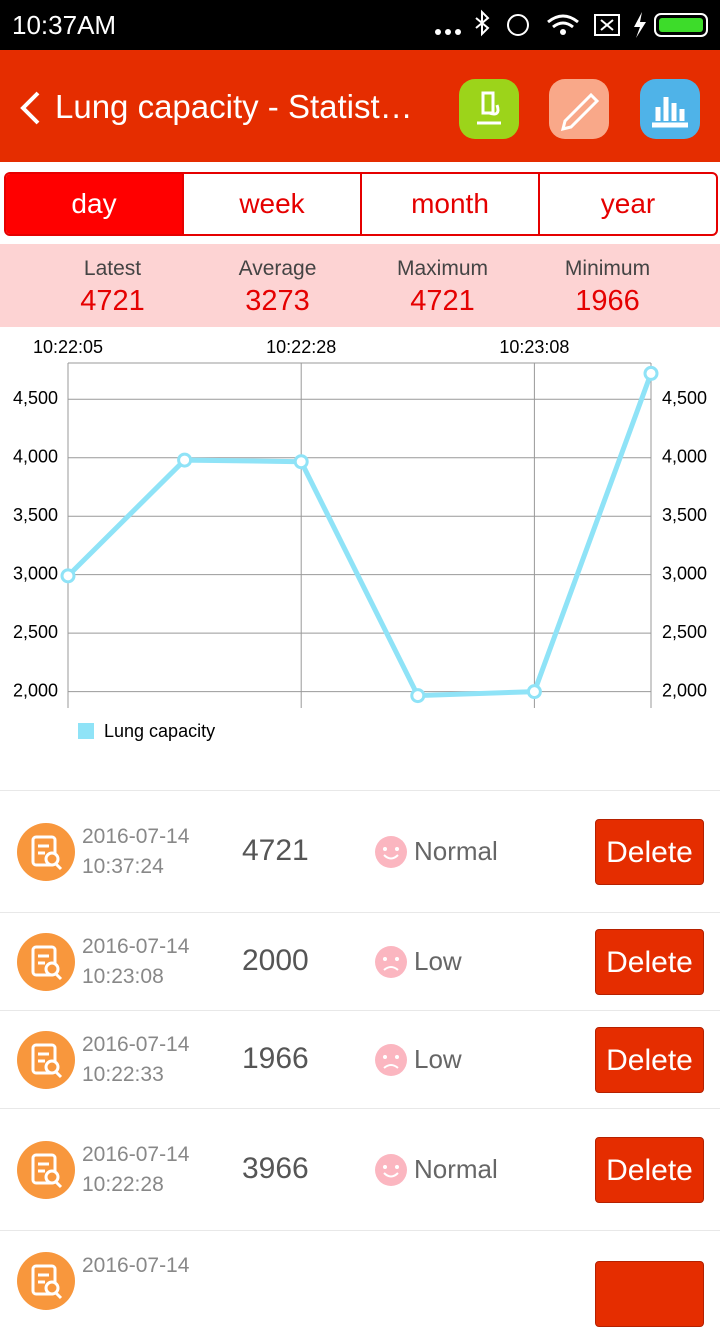 The width and height of the screenshot is (720, 1331). Describe the element at coordinates (35, 690) in the screenshot. I see `y-tick-label: 2,000` at that location.